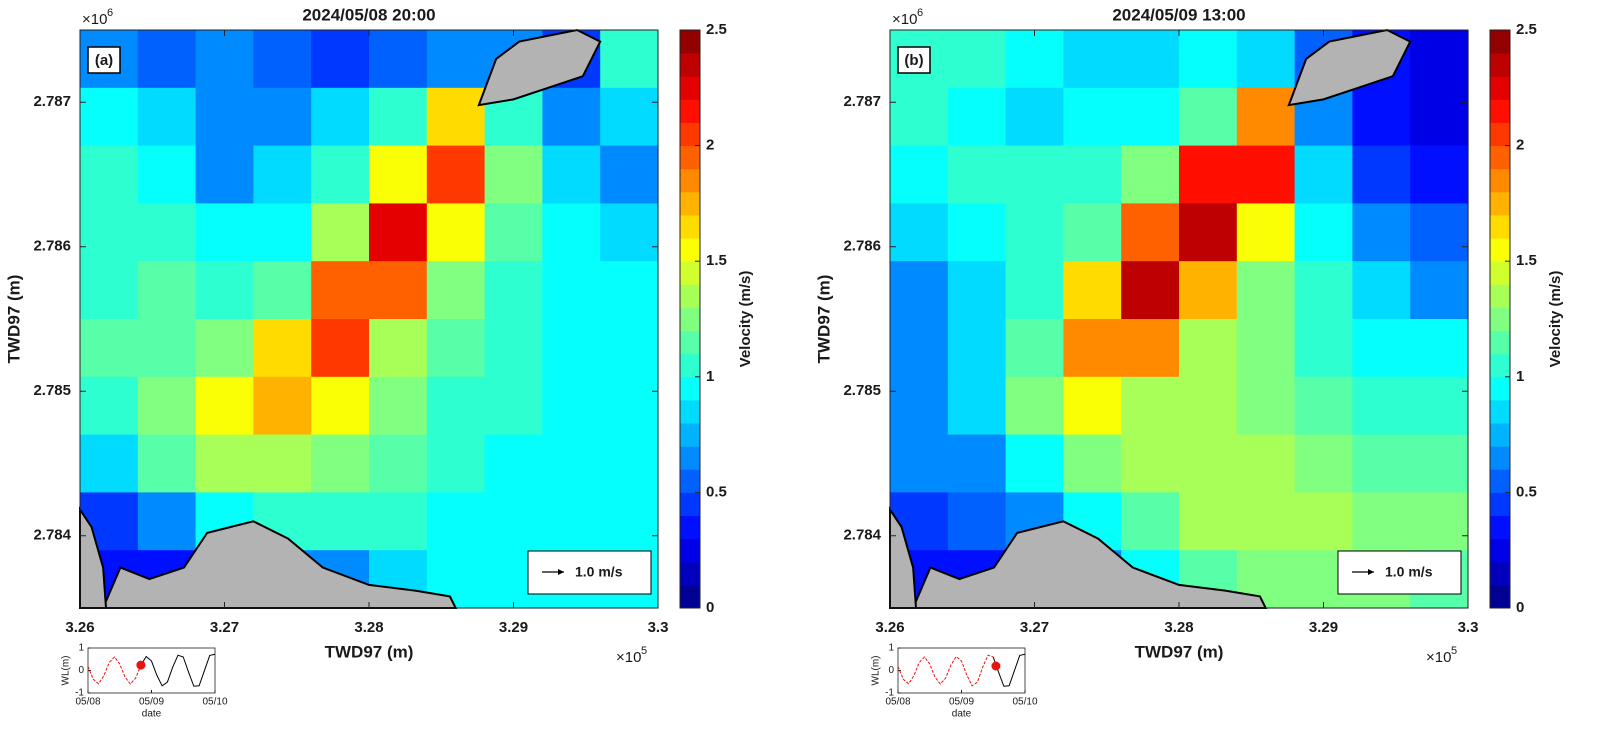 This screenshot has height=742, width=1600. What do you see at coordinates (891, 670) in the screenshot?
I see `inset-y-tick-label: 0` at bounding box center [891, 670].